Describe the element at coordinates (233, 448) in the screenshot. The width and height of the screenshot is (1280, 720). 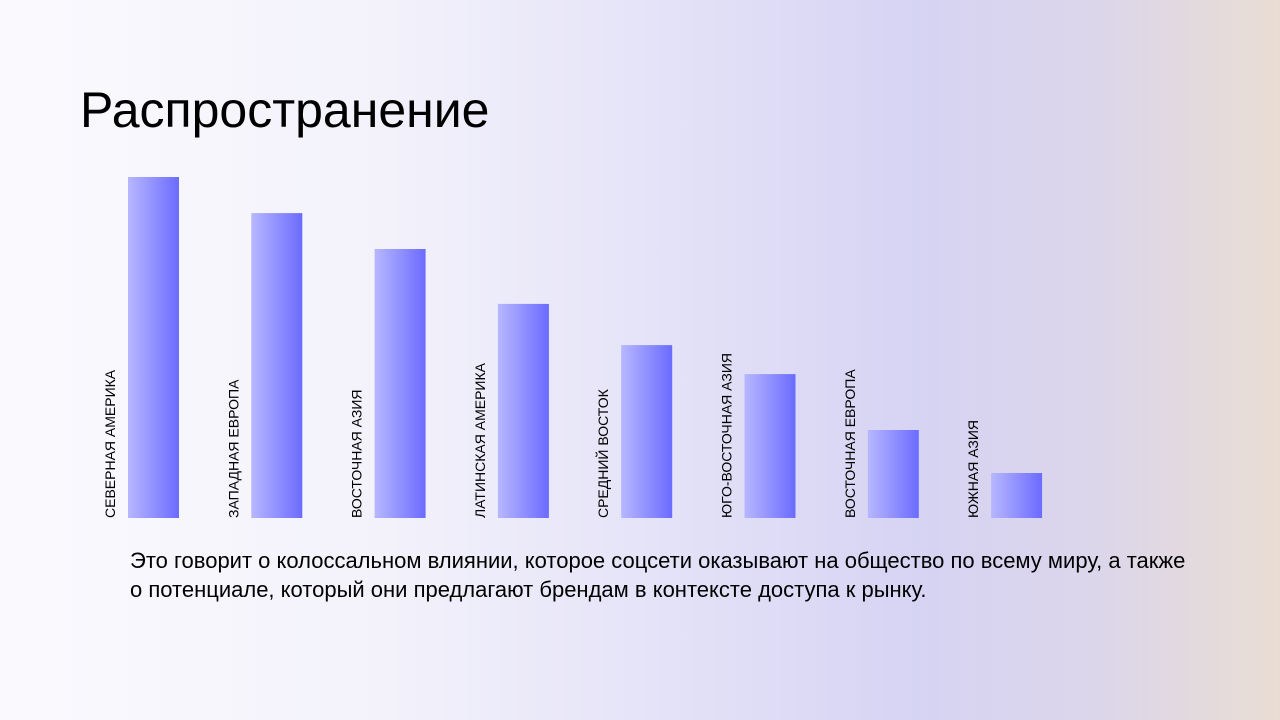
I see `category-label-2: ЗАПАДНАЯ ЕВРОПА` at that location.